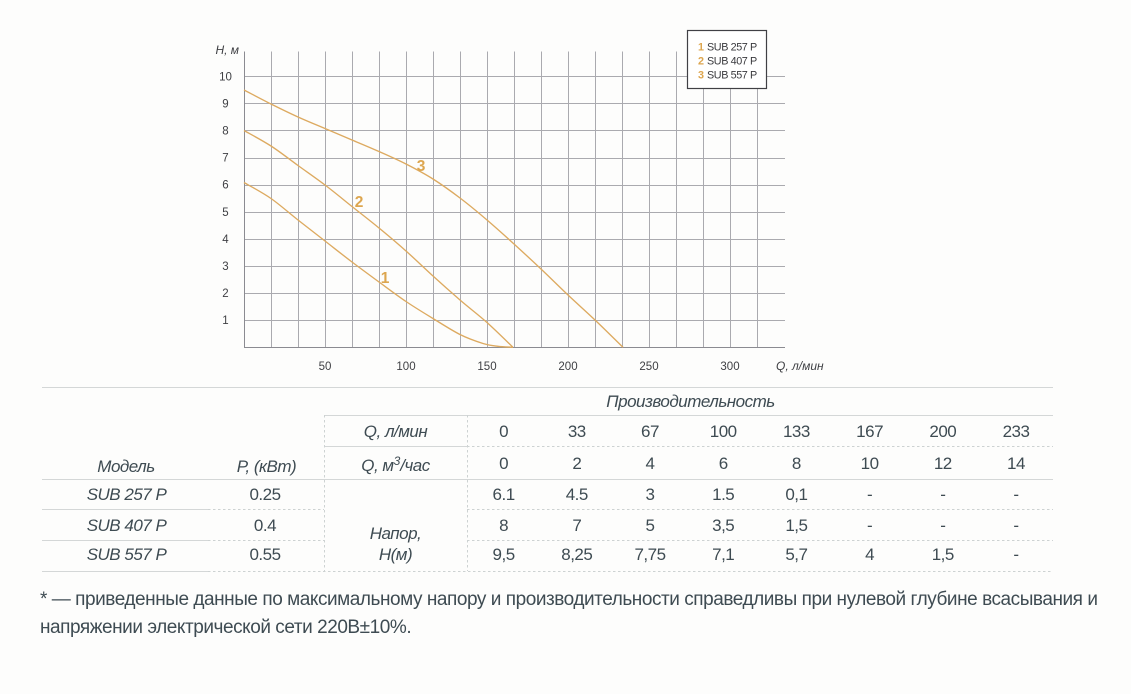 The image size is (1131, 694). What do you see at coordinates (225, 104) in the screenshot?
I see `svg-text: 9` at bounding box center [225, 104].